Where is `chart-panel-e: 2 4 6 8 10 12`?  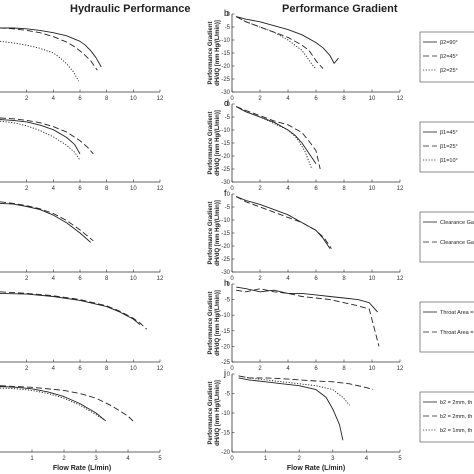 chart-panel-e: 2 4 6 8 10 12 is located at coordinates (82, 241).